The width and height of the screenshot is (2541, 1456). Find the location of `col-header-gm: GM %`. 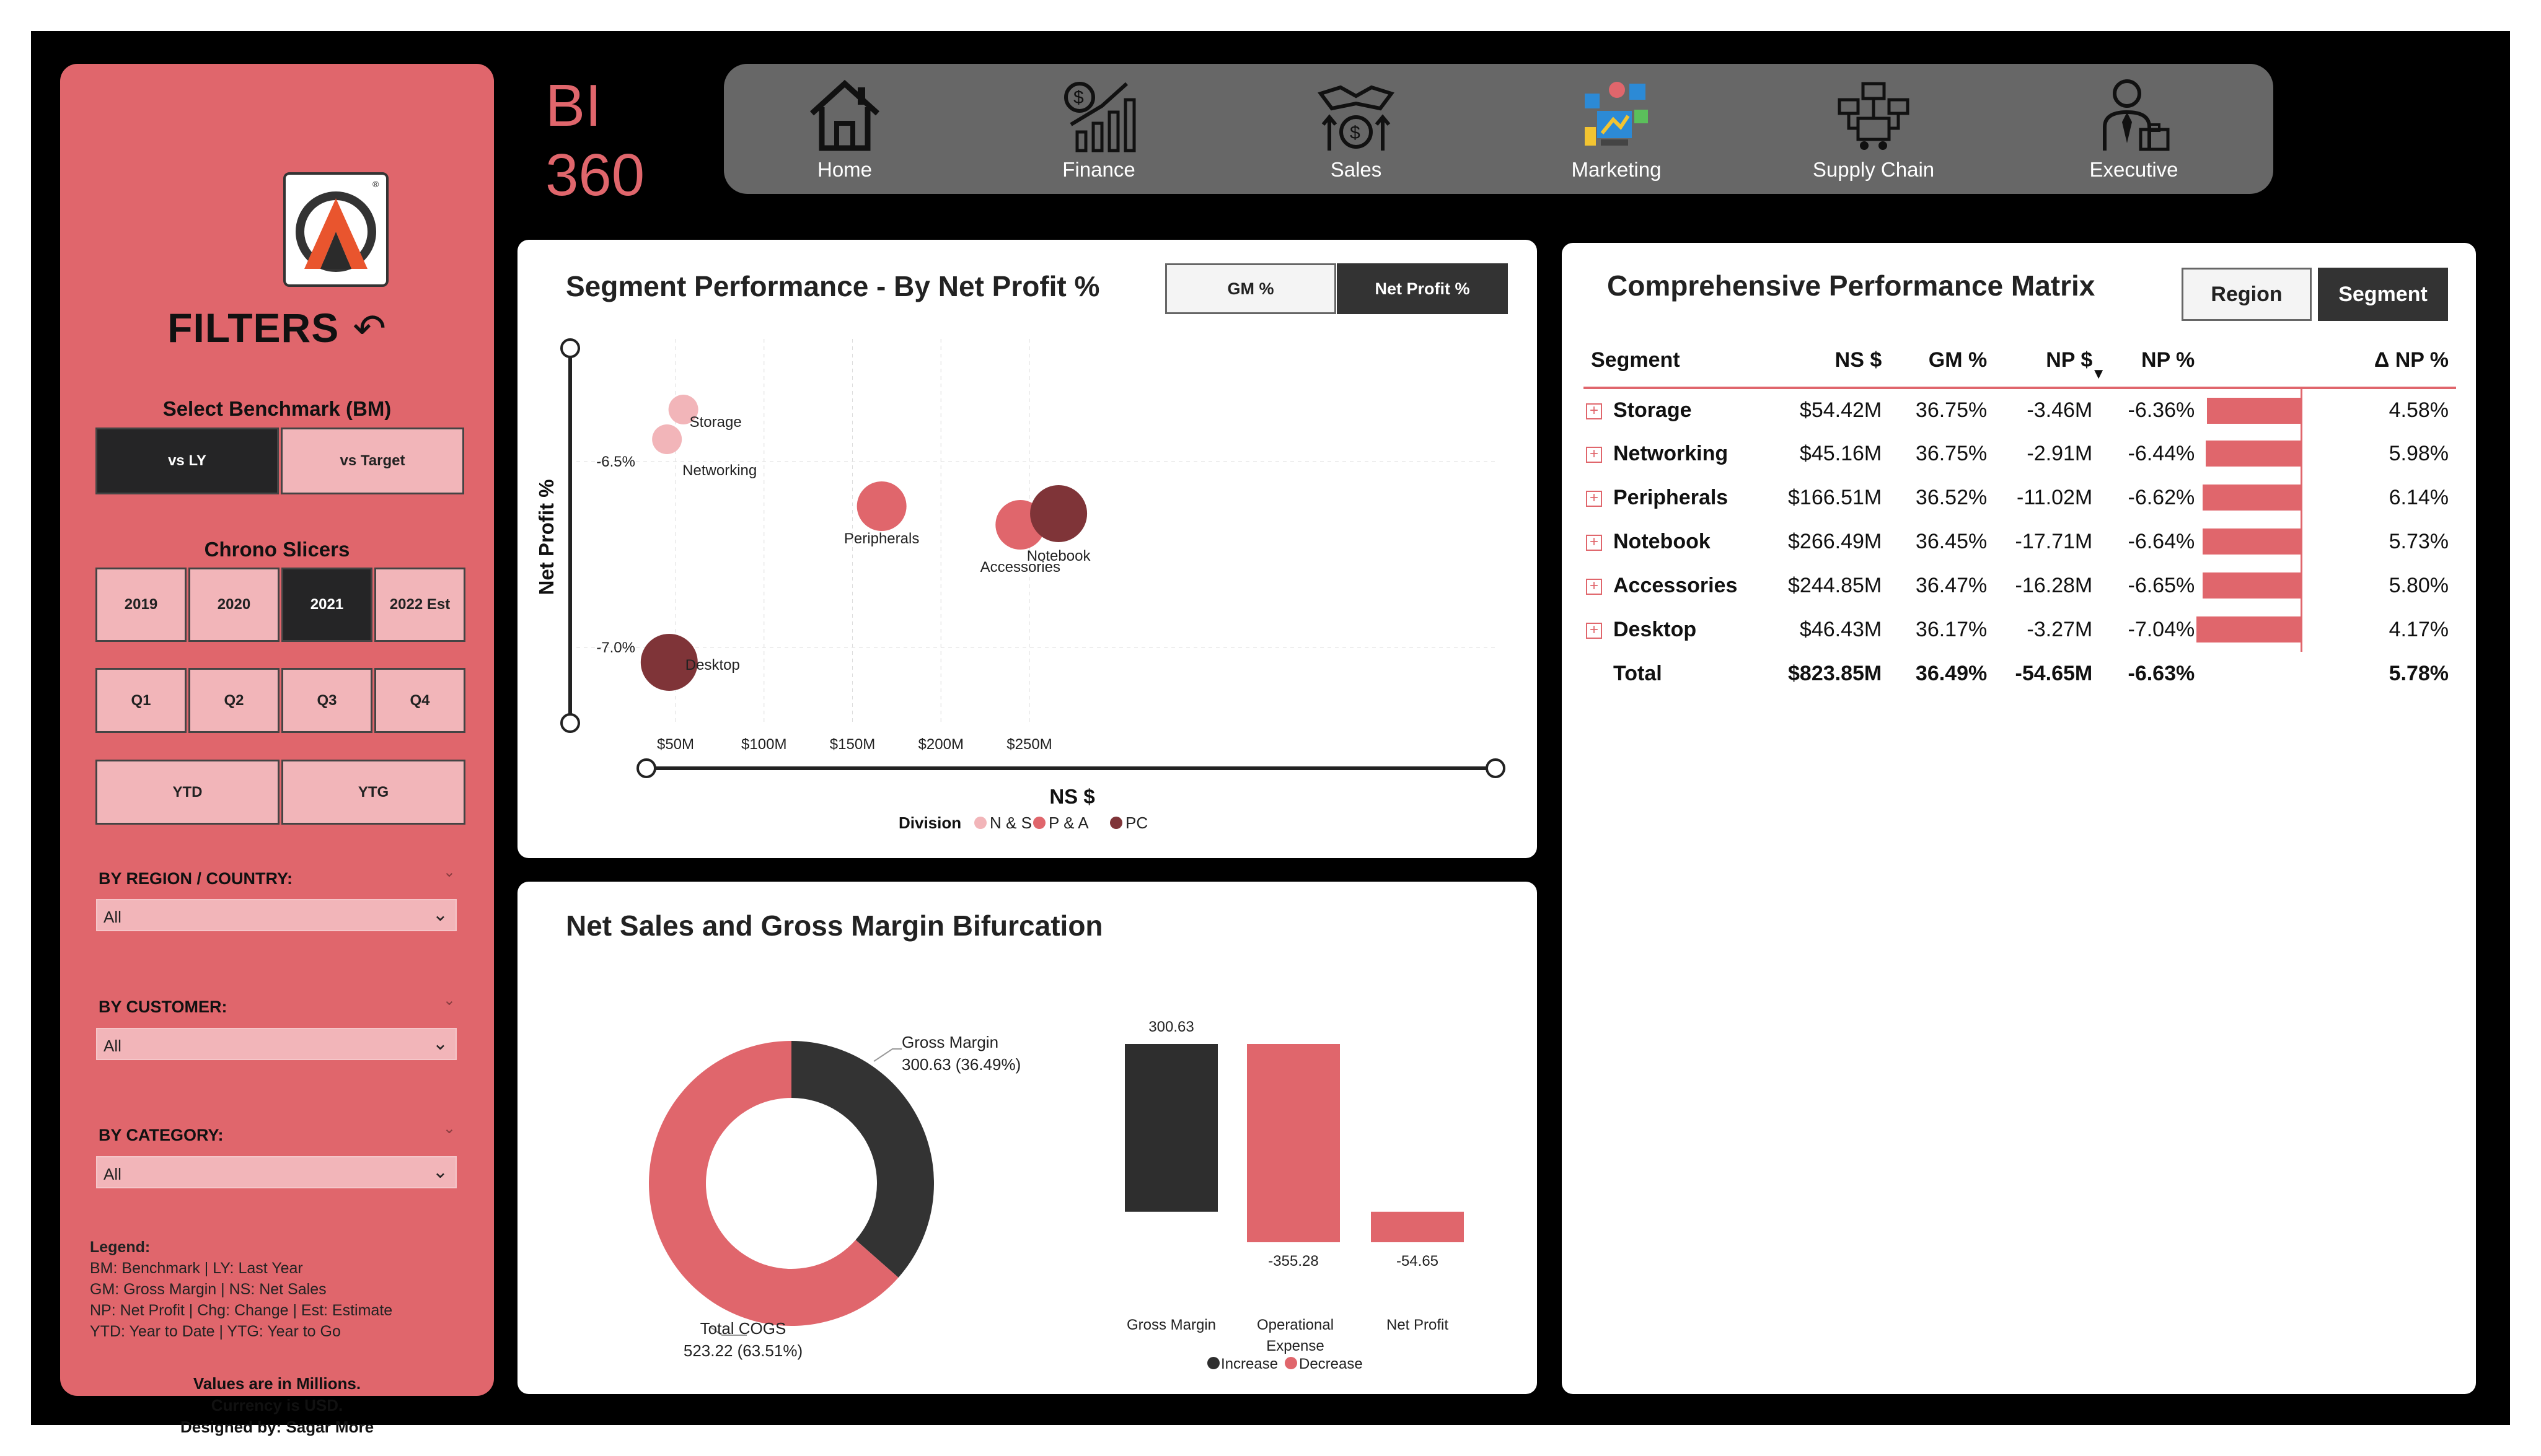

col-header-gm: GM % is located at coordinates (1942, 361).